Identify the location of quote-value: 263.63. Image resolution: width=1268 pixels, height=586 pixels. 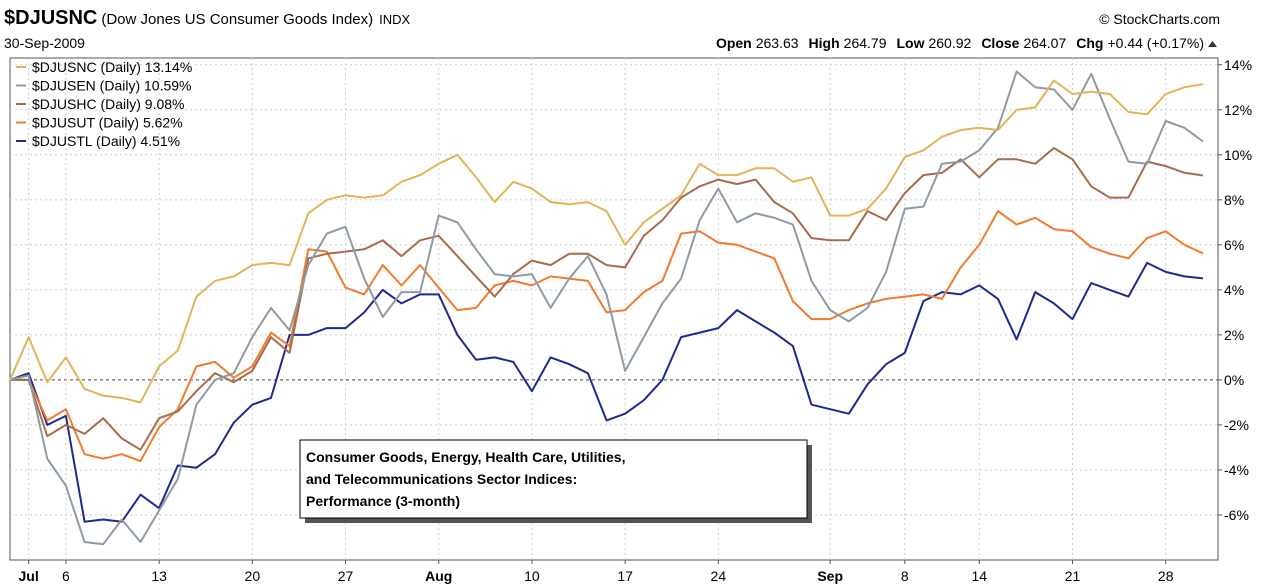
(777, 43).